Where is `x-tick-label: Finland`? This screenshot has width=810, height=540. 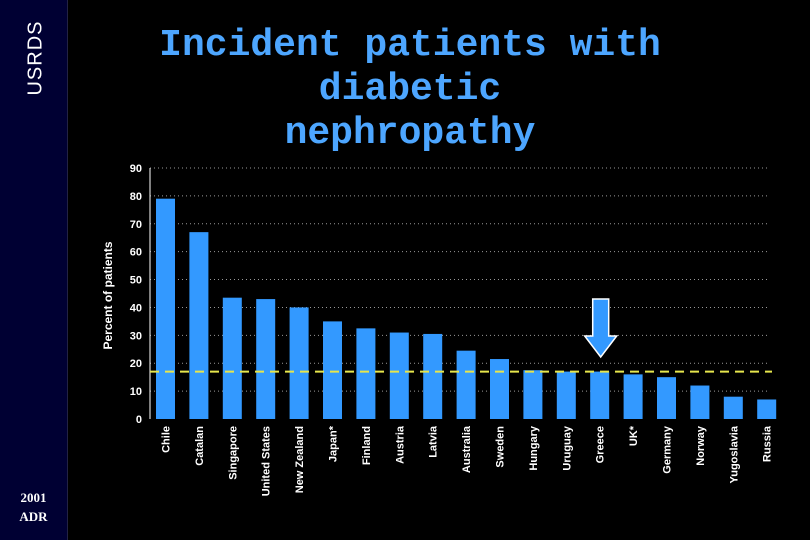
x-tick-label: Finland is located at coordinates (367, 445).